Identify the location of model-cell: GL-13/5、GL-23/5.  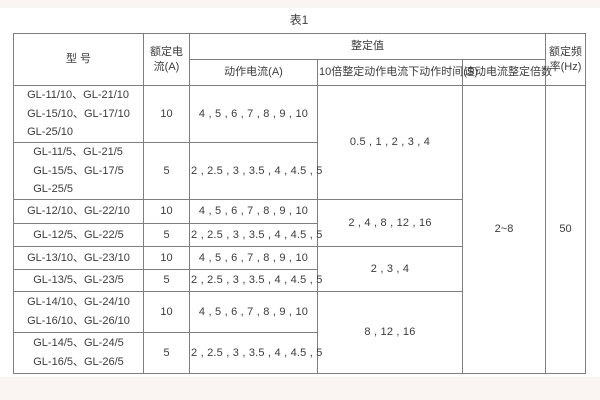
(78, 281).